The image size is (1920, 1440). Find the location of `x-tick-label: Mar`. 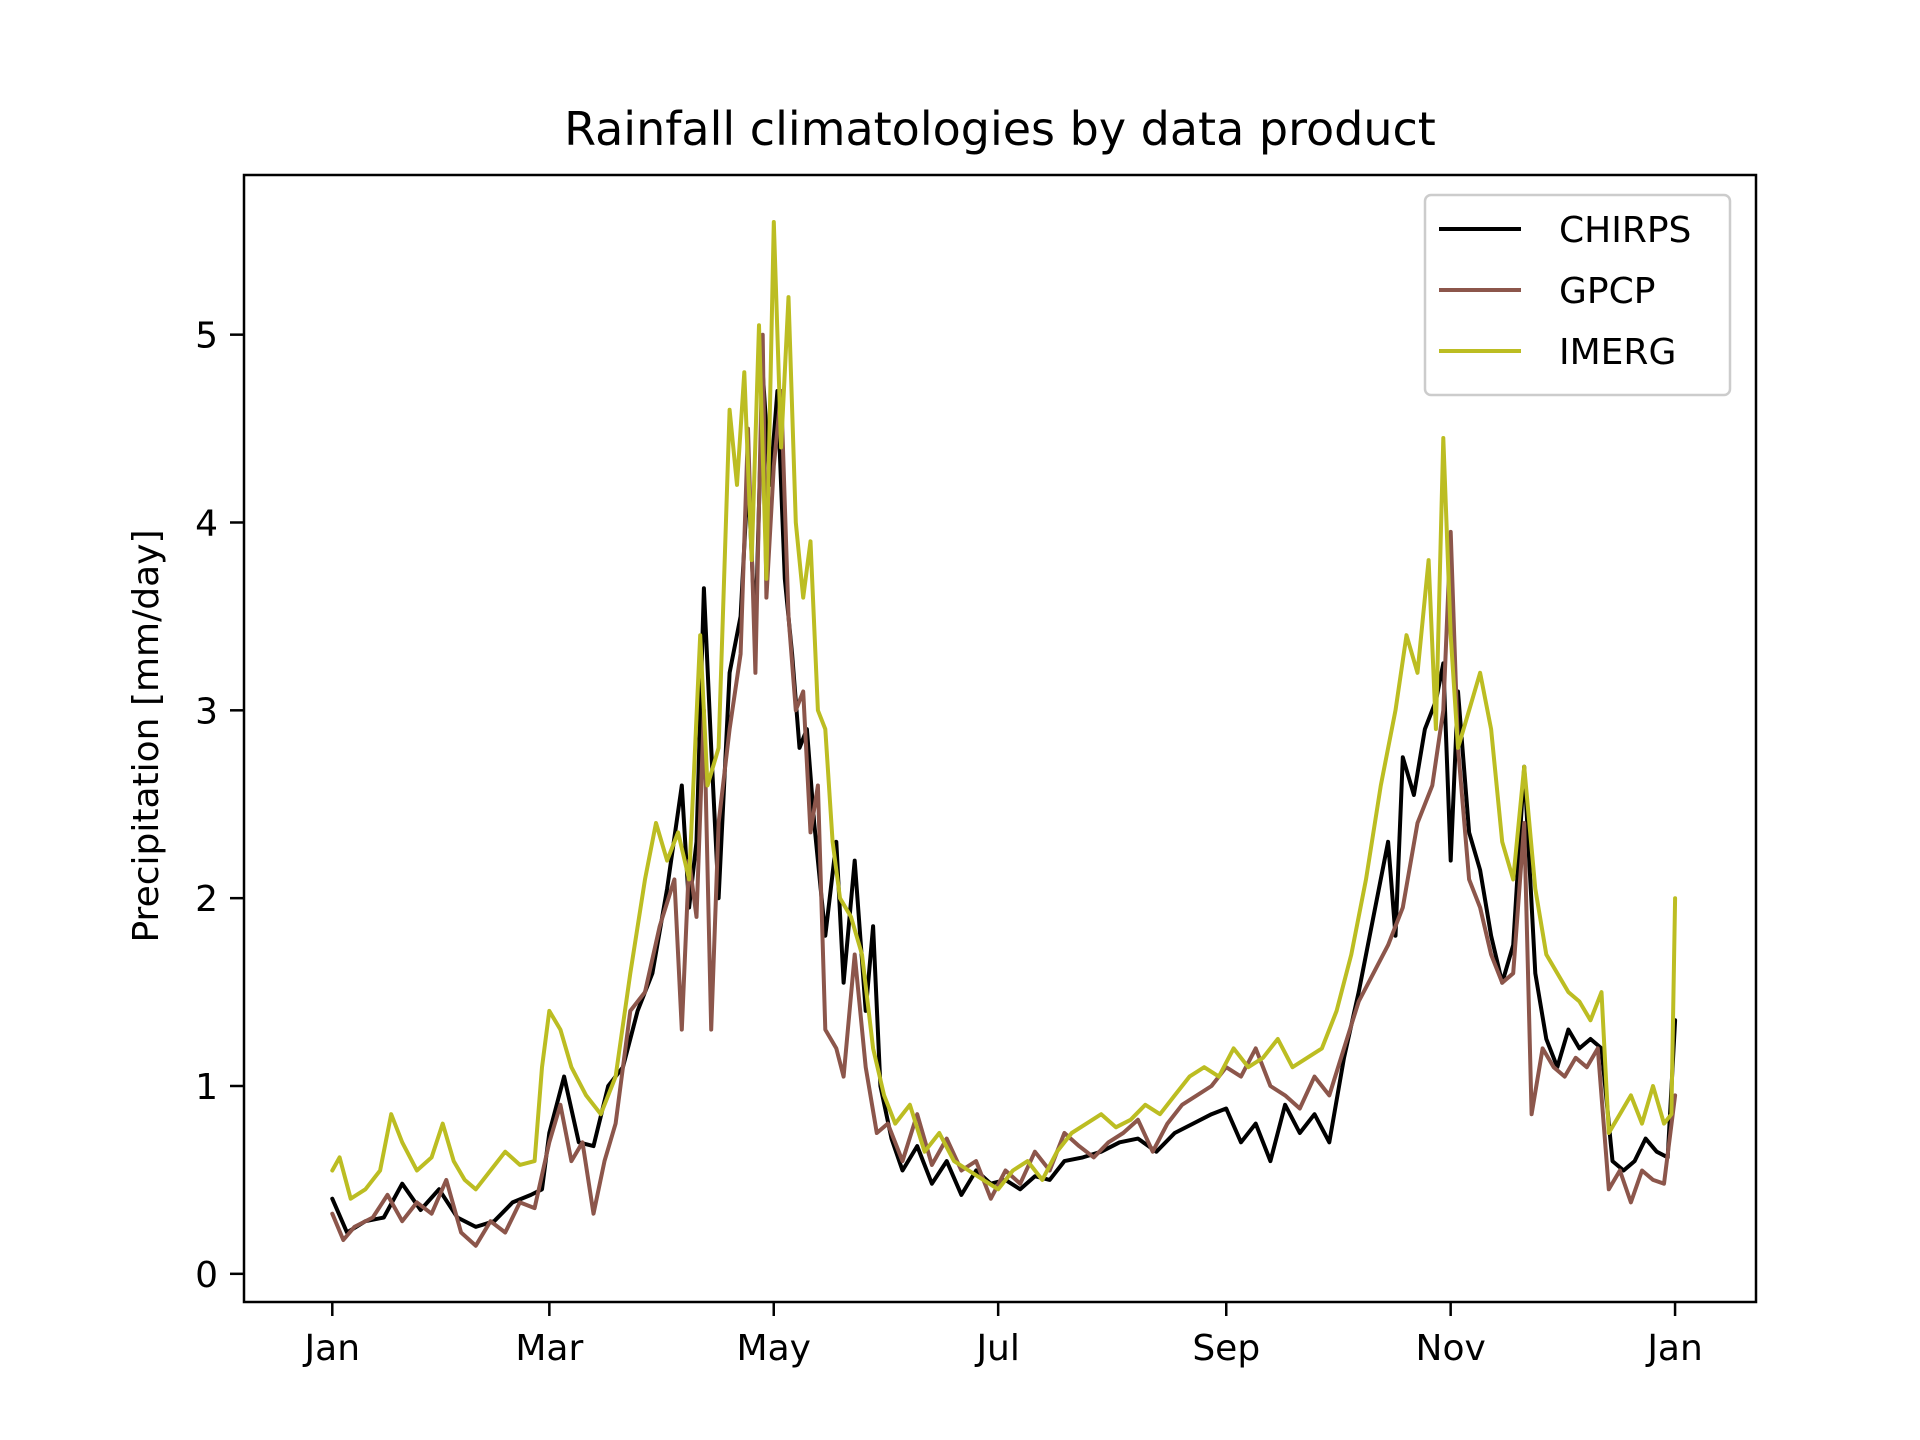

x-tick-label: Mar is located at coordinates (549, 1348).